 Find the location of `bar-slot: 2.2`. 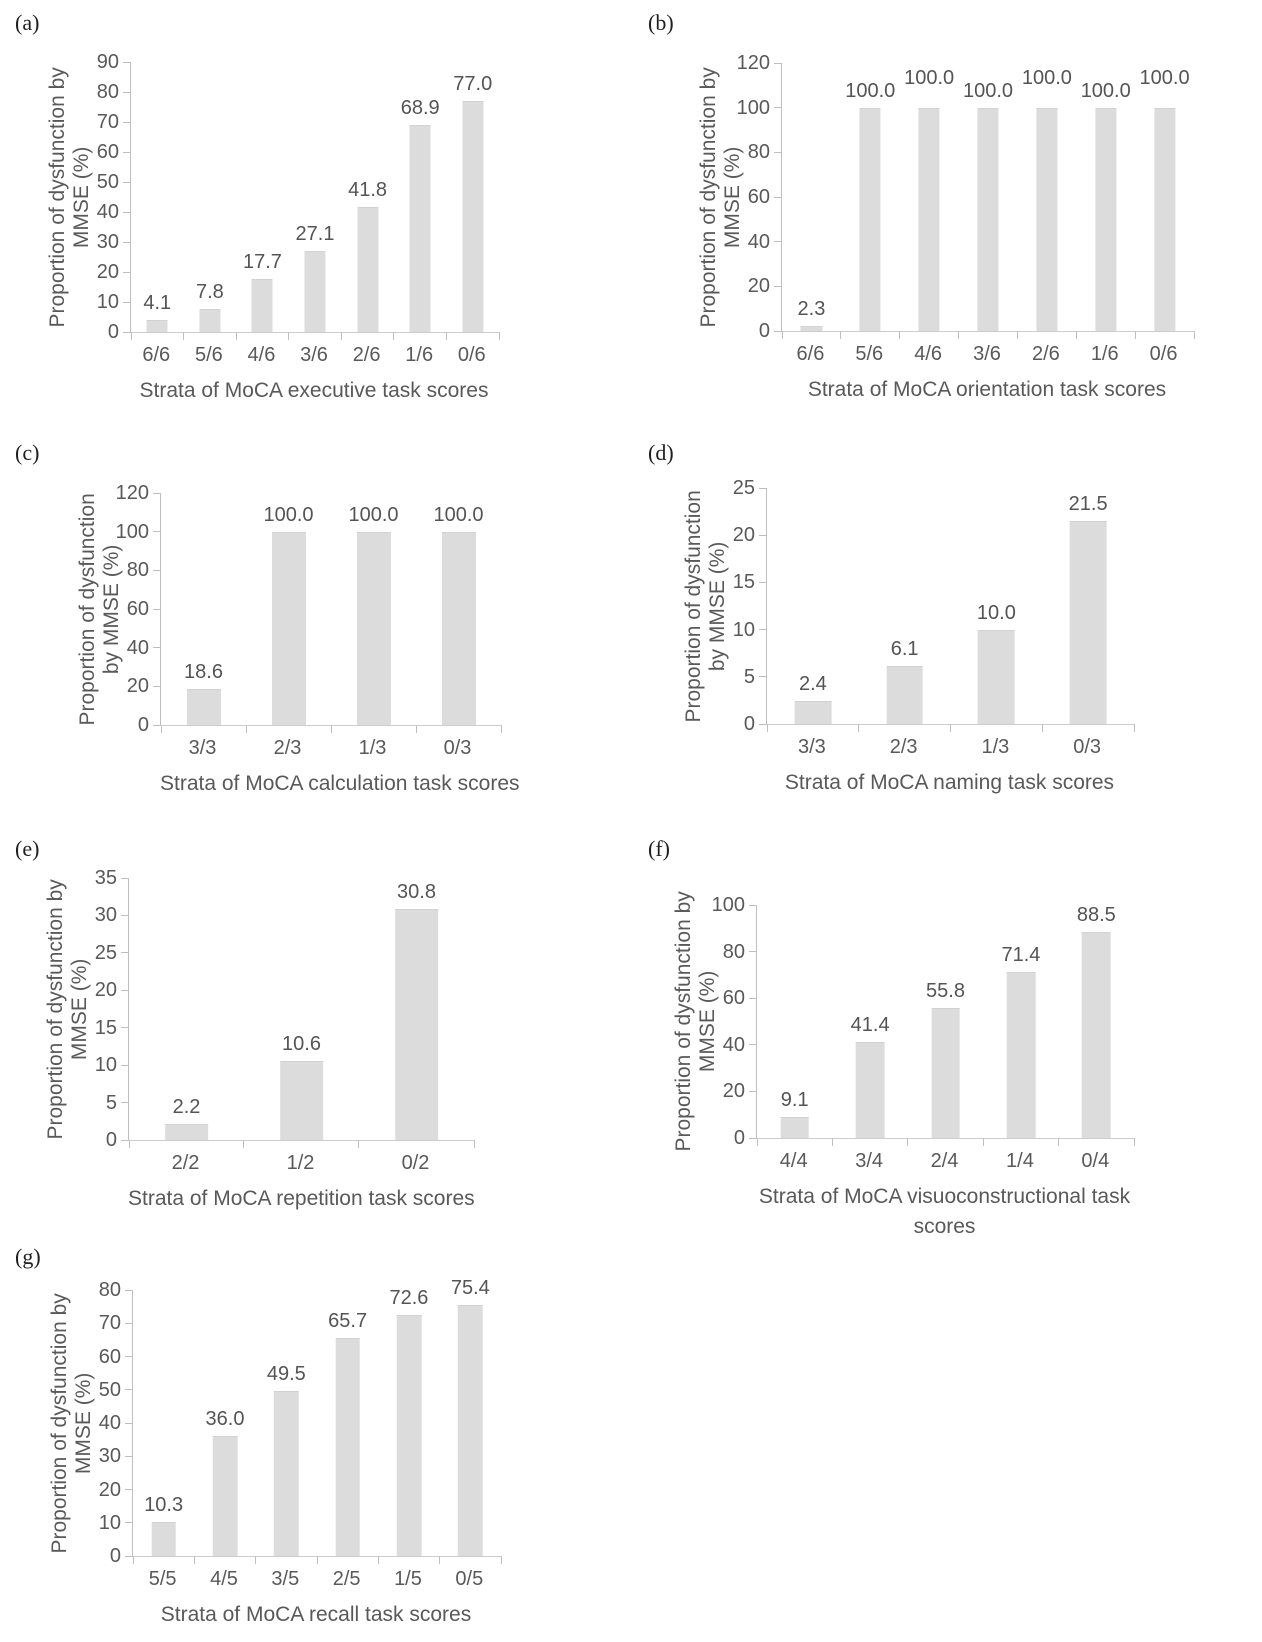

bar-slot: 2.2 is located at coordinates (186, 1009).